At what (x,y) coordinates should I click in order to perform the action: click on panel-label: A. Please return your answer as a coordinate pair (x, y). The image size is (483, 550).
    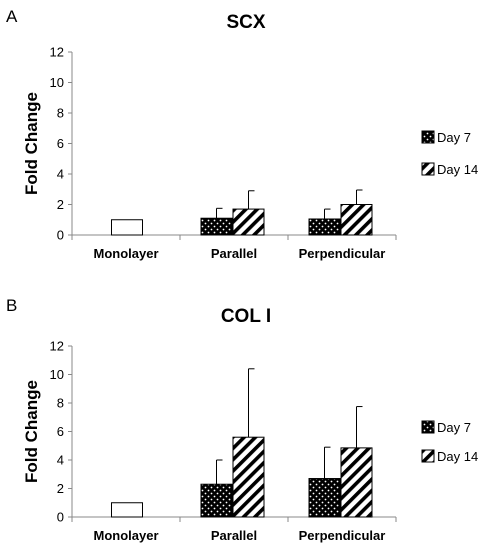
    Looking at the image, I should click on (12, 16).